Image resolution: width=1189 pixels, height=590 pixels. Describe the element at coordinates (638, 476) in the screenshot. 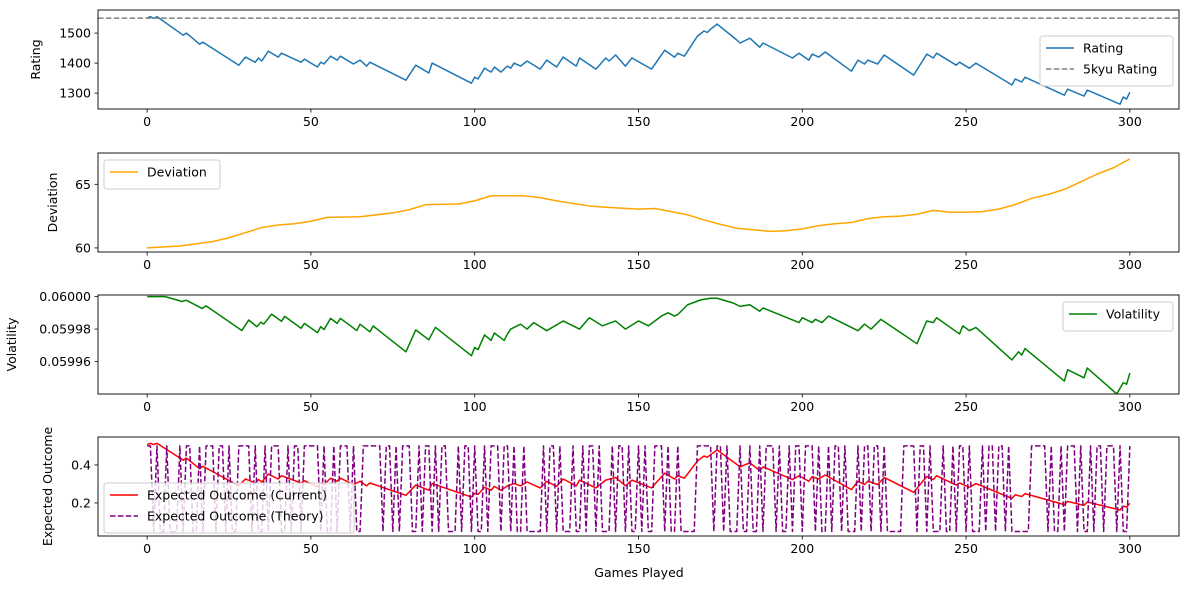

I see `series-expected-outcome-current-line` at that location.